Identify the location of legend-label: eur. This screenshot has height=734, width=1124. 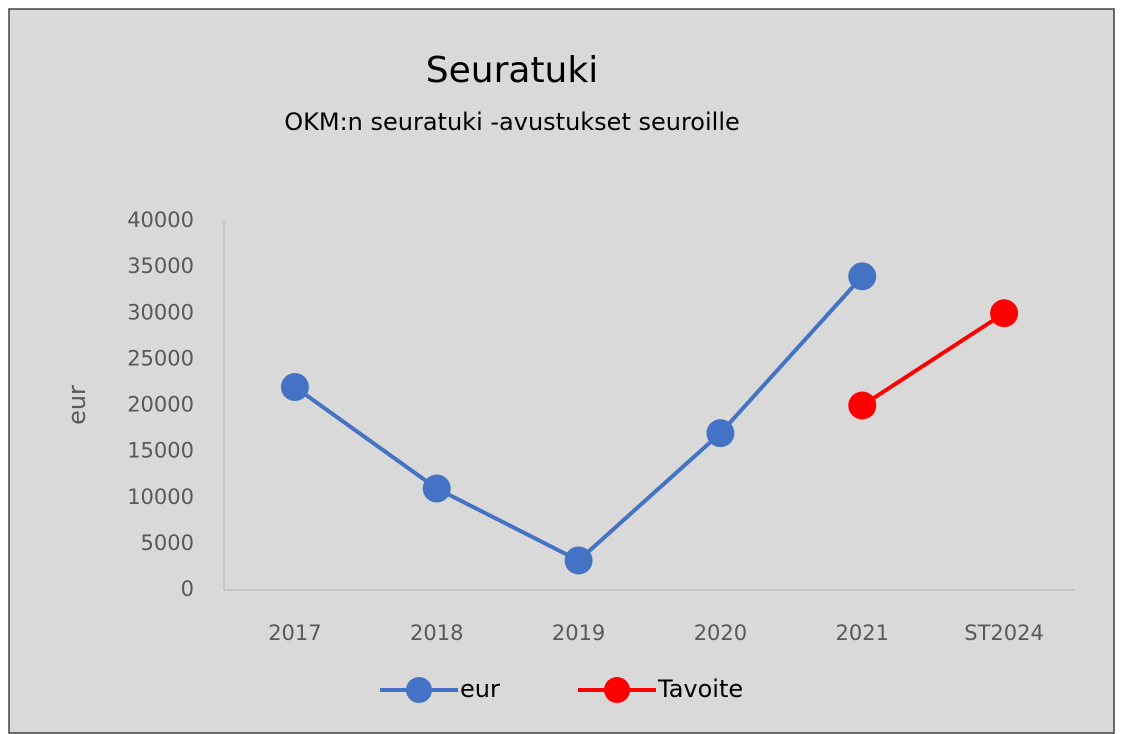
(480, 689).